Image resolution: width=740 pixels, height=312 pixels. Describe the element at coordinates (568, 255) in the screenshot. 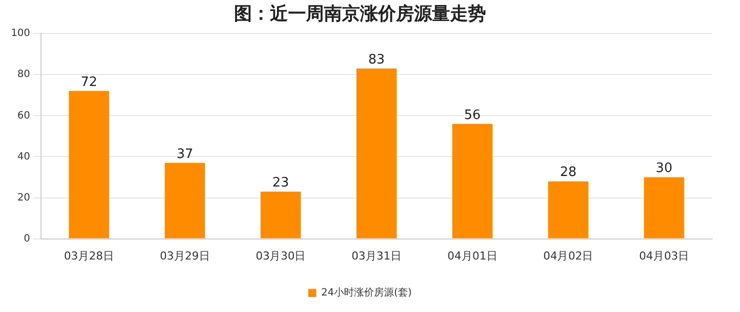

I see `x-tick-label: 04月02日` at that location.